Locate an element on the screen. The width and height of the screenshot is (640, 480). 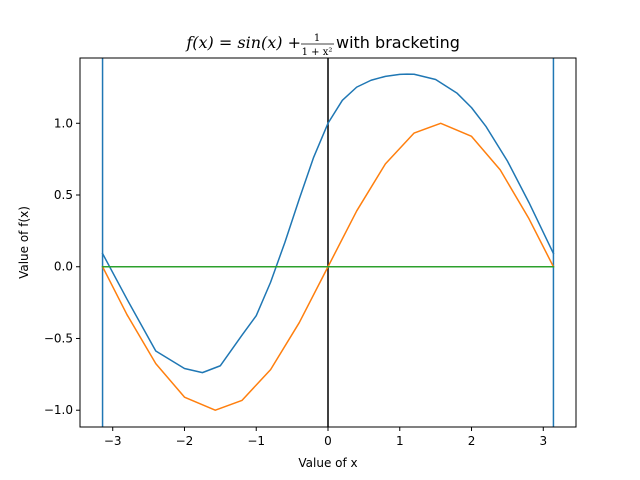
y-tick-label: 1.0 is located at coordinates (63, 123).